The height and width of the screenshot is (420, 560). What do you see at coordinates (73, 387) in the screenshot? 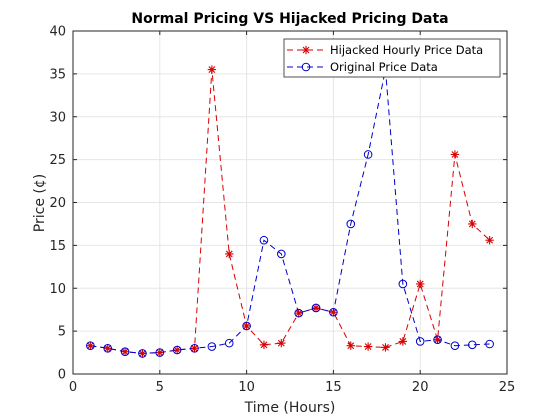
I see `x-tick-label: 0` at bounding box center [73, 387].